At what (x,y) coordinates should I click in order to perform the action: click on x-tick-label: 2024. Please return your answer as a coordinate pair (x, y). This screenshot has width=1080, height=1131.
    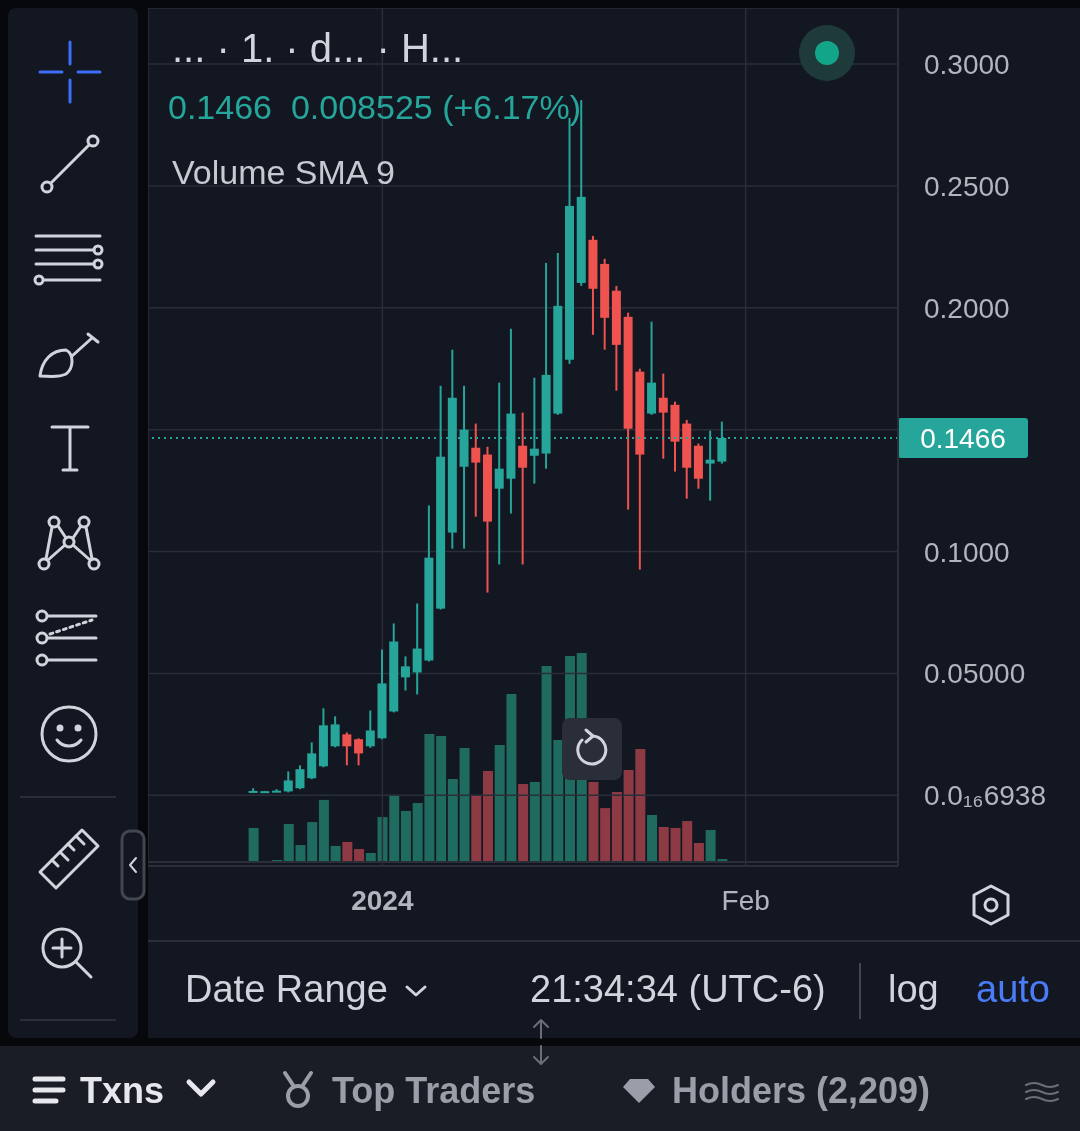
    Looking at the image, I should click on (382, 900).